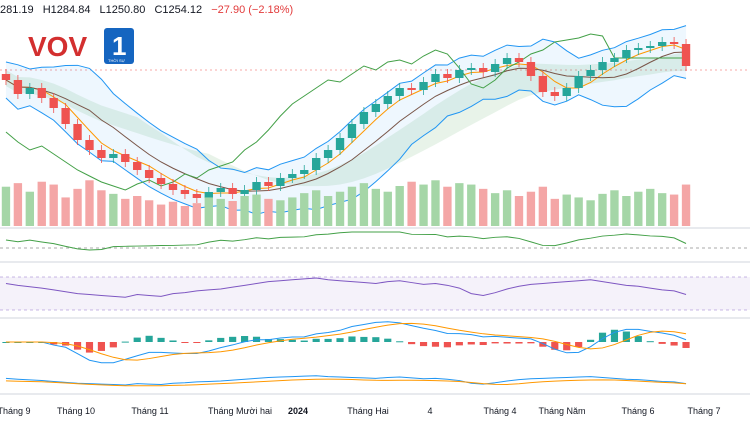 This screenshot has height=422, width=750. What do you see at coordinates (81, 46) in the screenshot?
I see `vov-logo: VOV 1 THỜI SỰ` at bounding box center [81, 46].